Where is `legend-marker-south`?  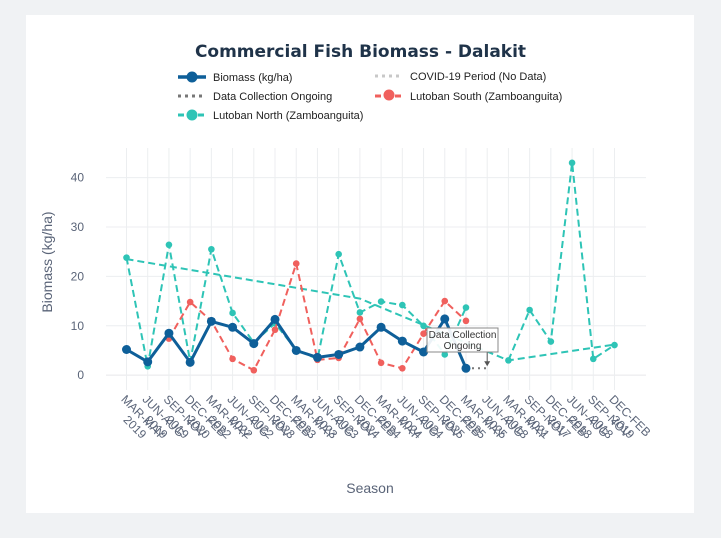
legend-marker-south is located at coordinates (389, 95).